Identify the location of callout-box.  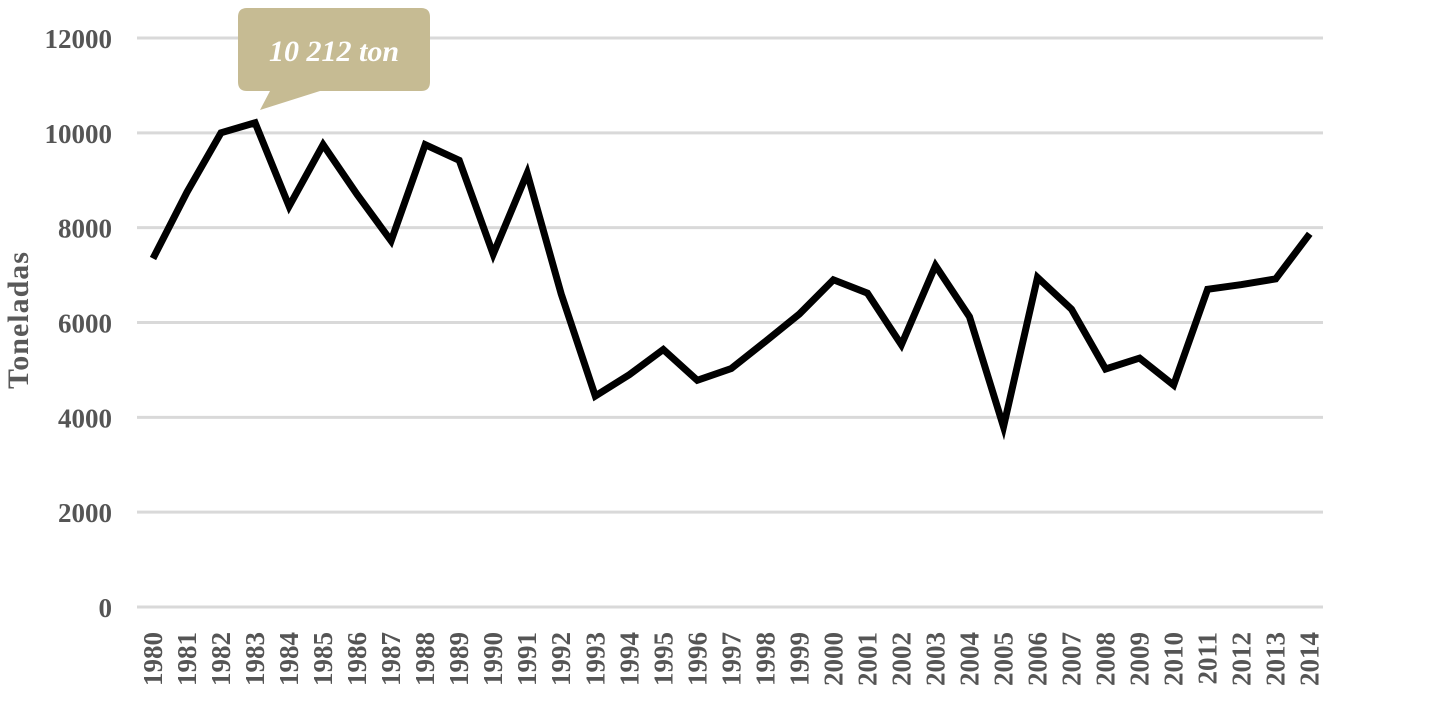
(334, 59).